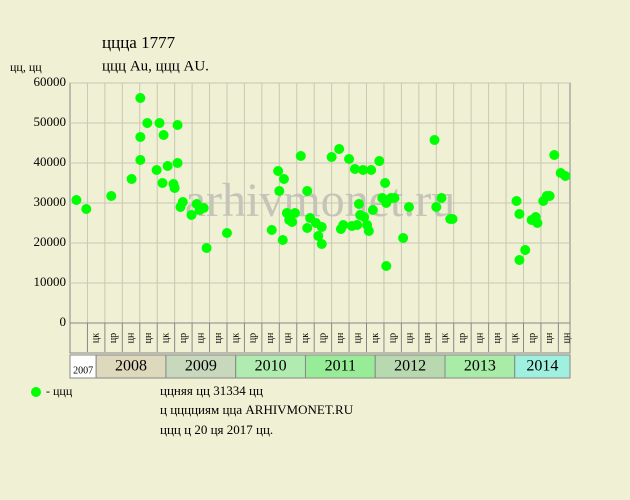 The image size is (630, 500). What do you see at coordinates (155, 66) in the screenshot?
I see `chart-subtitle: ццц Au, ццц AU.` at bounding box center [155, 66].